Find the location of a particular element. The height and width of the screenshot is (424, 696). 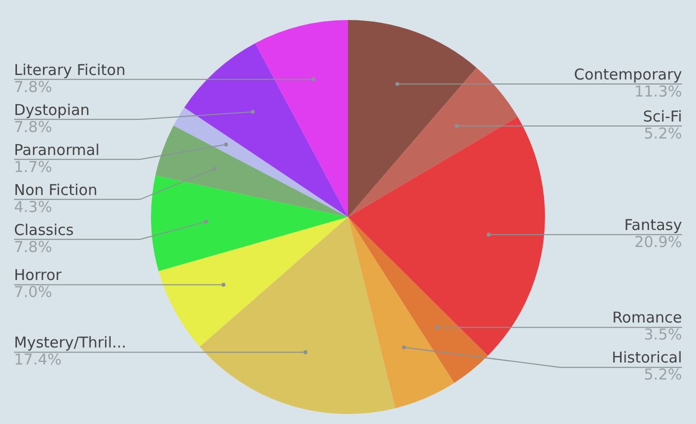

data-label: 17.4% is located at coordinates (38, 359).